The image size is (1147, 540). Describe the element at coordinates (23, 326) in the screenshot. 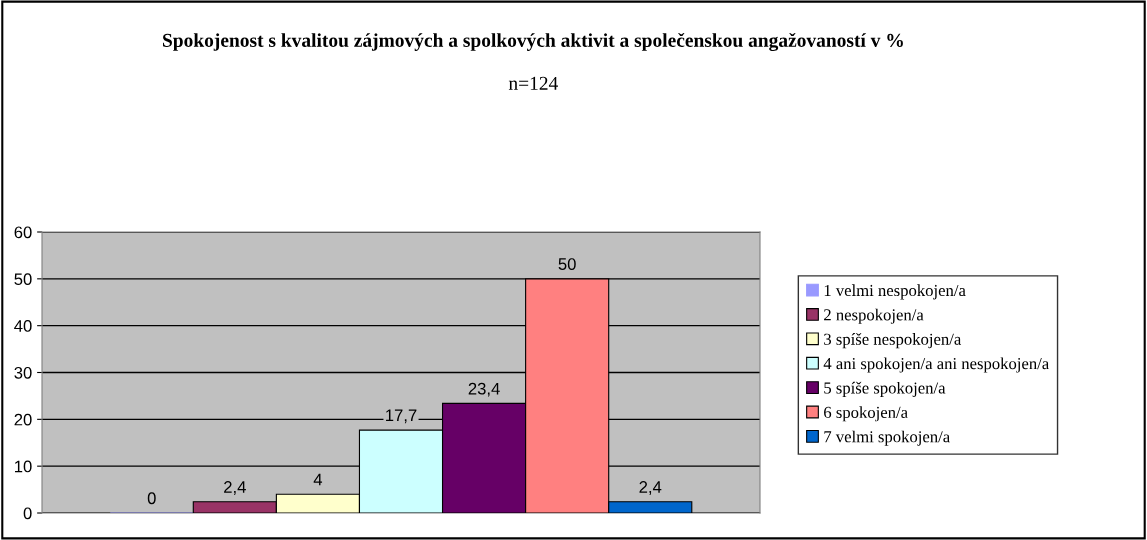

I see `y-tick-label: 40` at that location.